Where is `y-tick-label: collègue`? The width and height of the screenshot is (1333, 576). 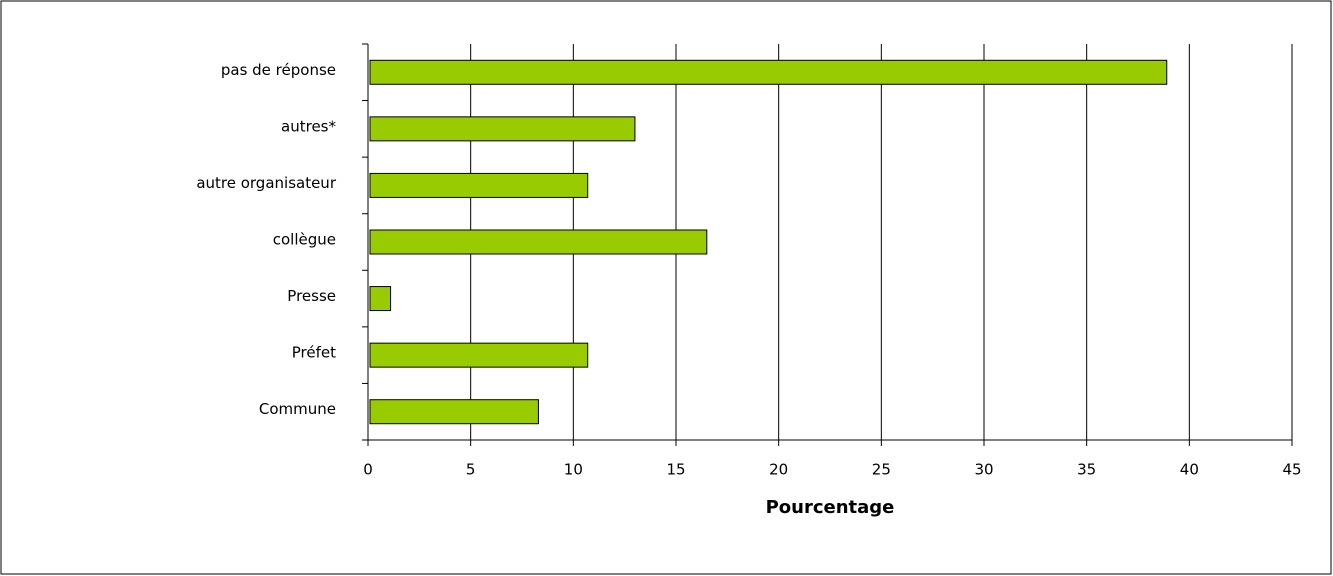 y-tick-label: collègue is located at coordinates (304, 240).